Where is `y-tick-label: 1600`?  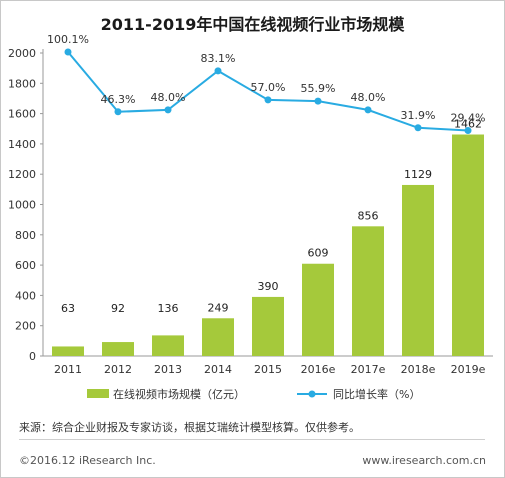 y-tick-label: 1600 is located at coordinates (22, 114).